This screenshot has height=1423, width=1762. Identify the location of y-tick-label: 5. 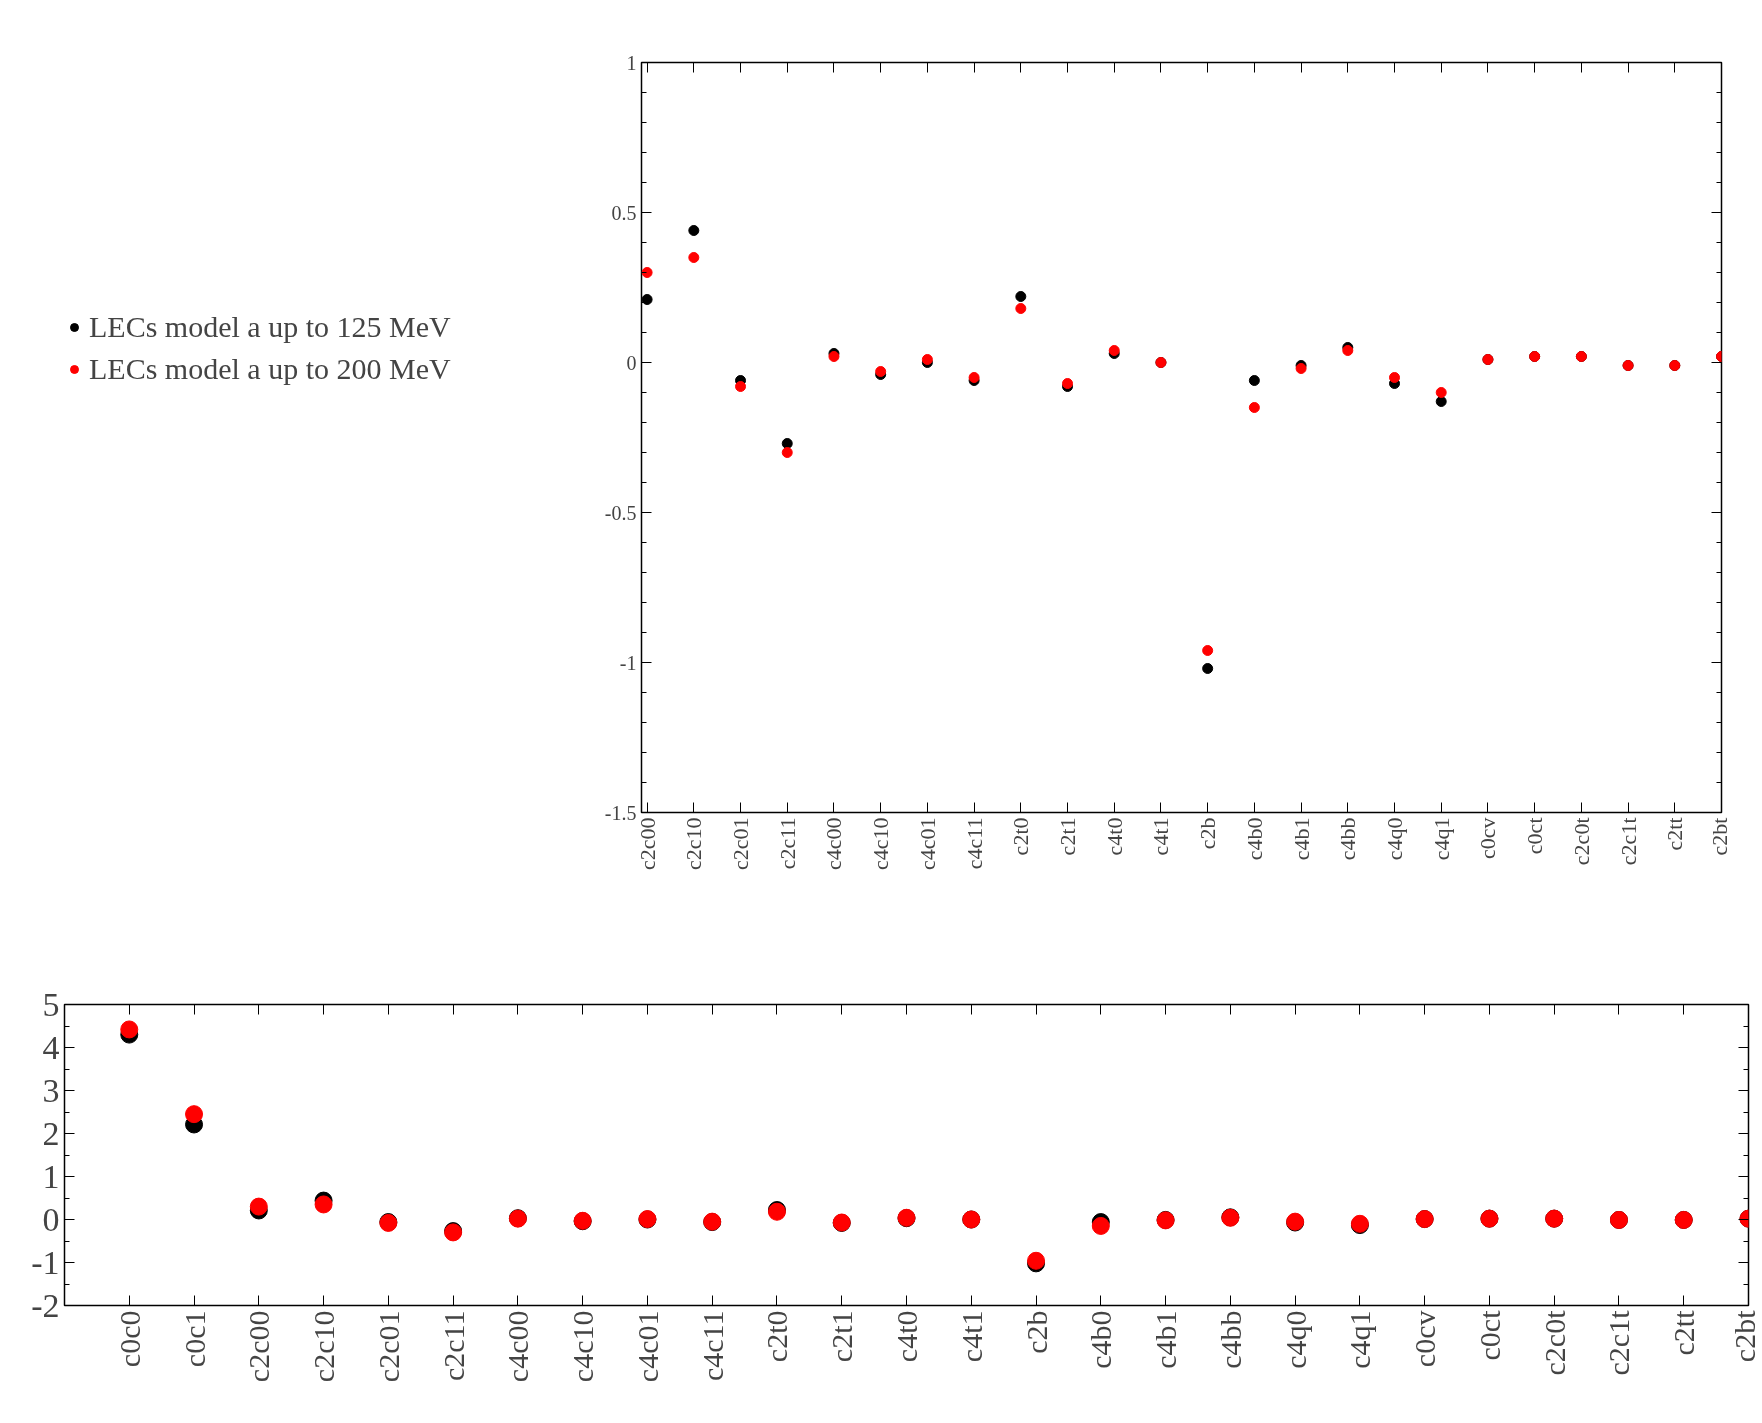
(51, 1004).